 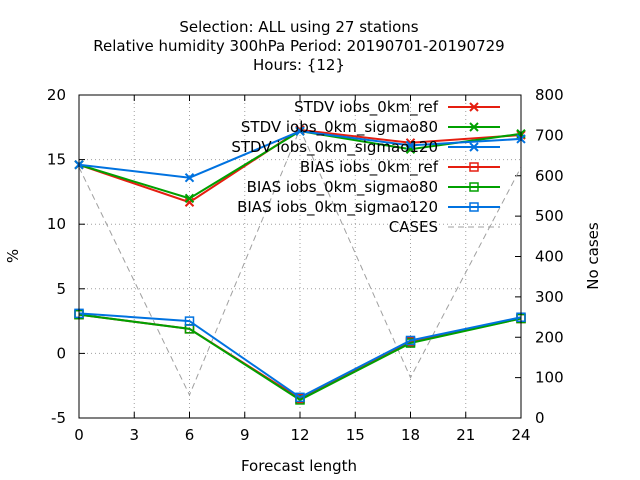 I want to click on x-tick-label: 6, so click(x=190, y=435).